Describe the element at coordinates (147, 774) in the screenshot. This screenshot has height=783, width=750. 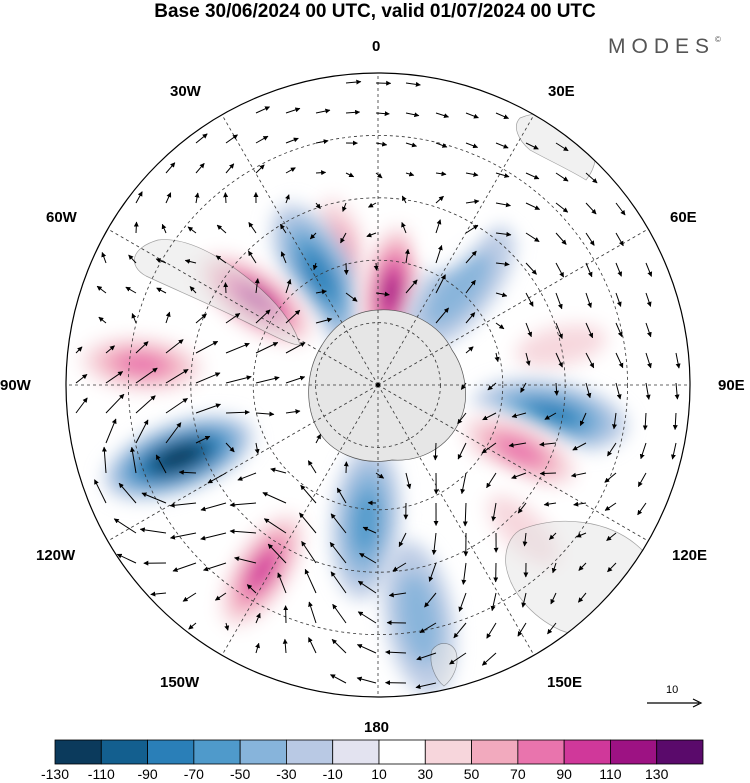
I see `colorbar-tick-label: -90` at that location.